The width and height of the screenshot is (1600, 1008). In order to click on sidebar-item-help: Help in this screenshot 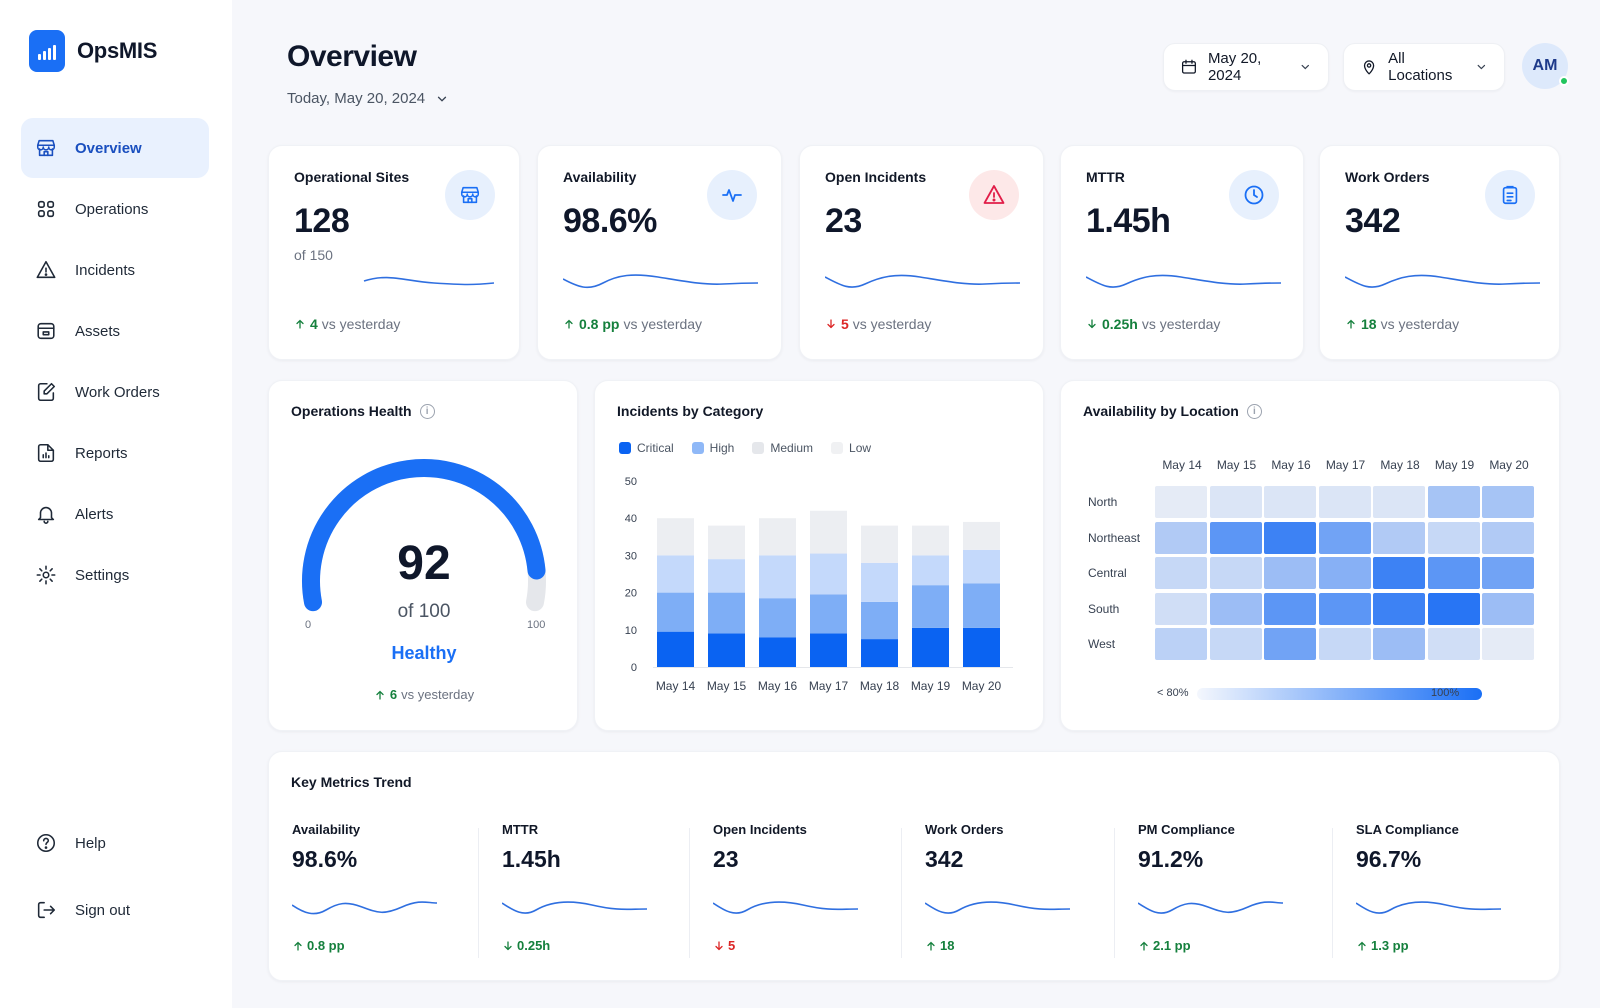, I will do `click(115, 843)`.